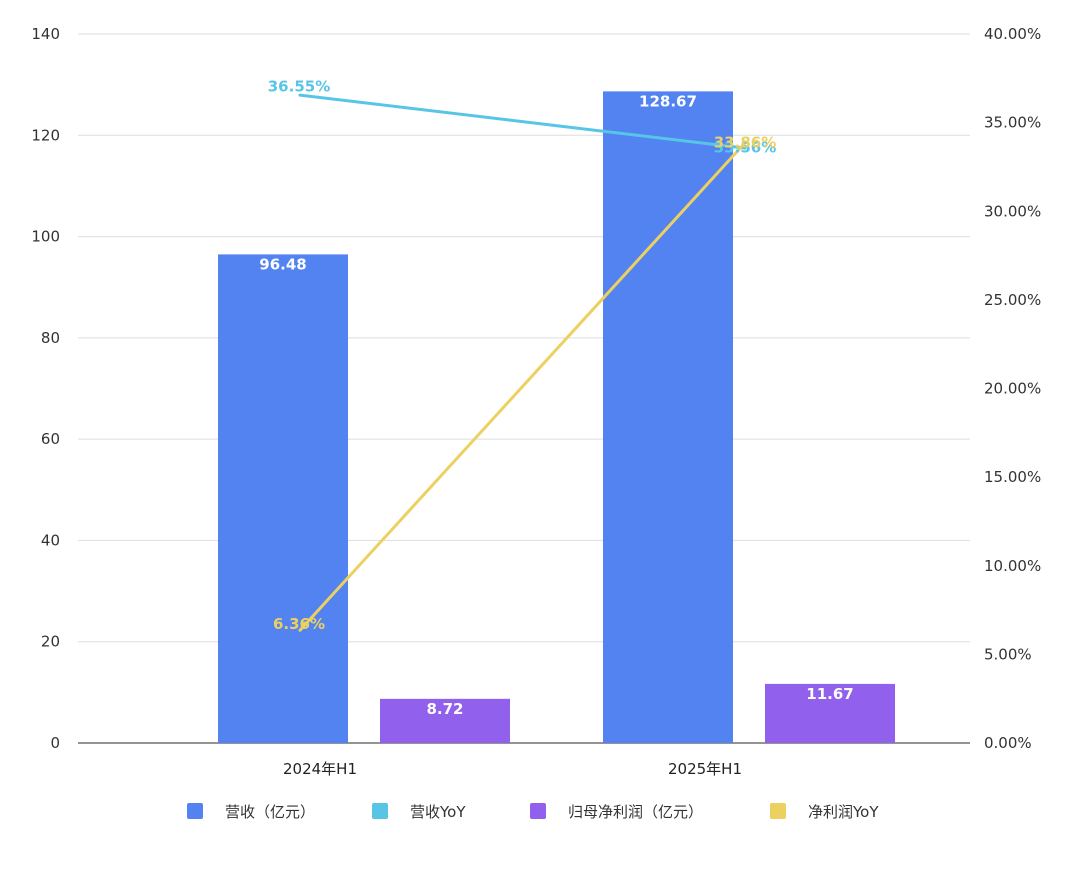 The image size is (1080, 874). I want to click on right-tick-label: 35.00%, so click(1012, 123).